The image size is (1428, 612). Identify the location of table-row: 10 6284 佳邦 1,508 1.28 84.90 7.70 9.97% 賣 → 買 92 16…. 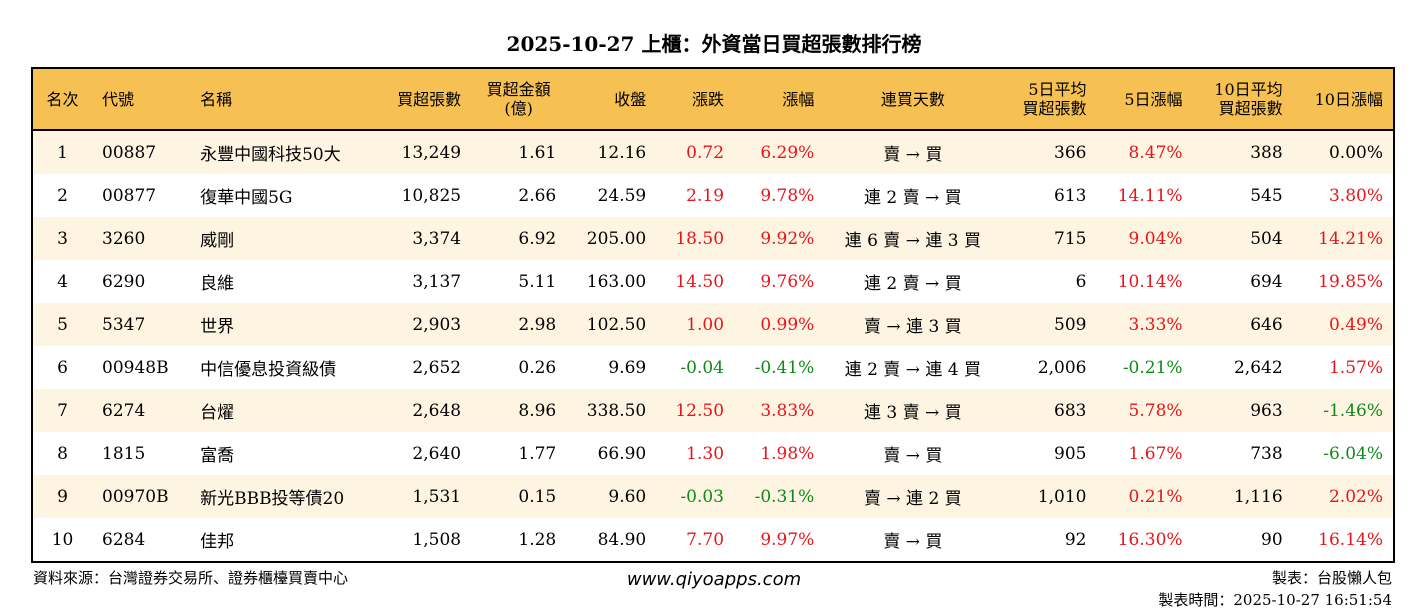
(713, 540).